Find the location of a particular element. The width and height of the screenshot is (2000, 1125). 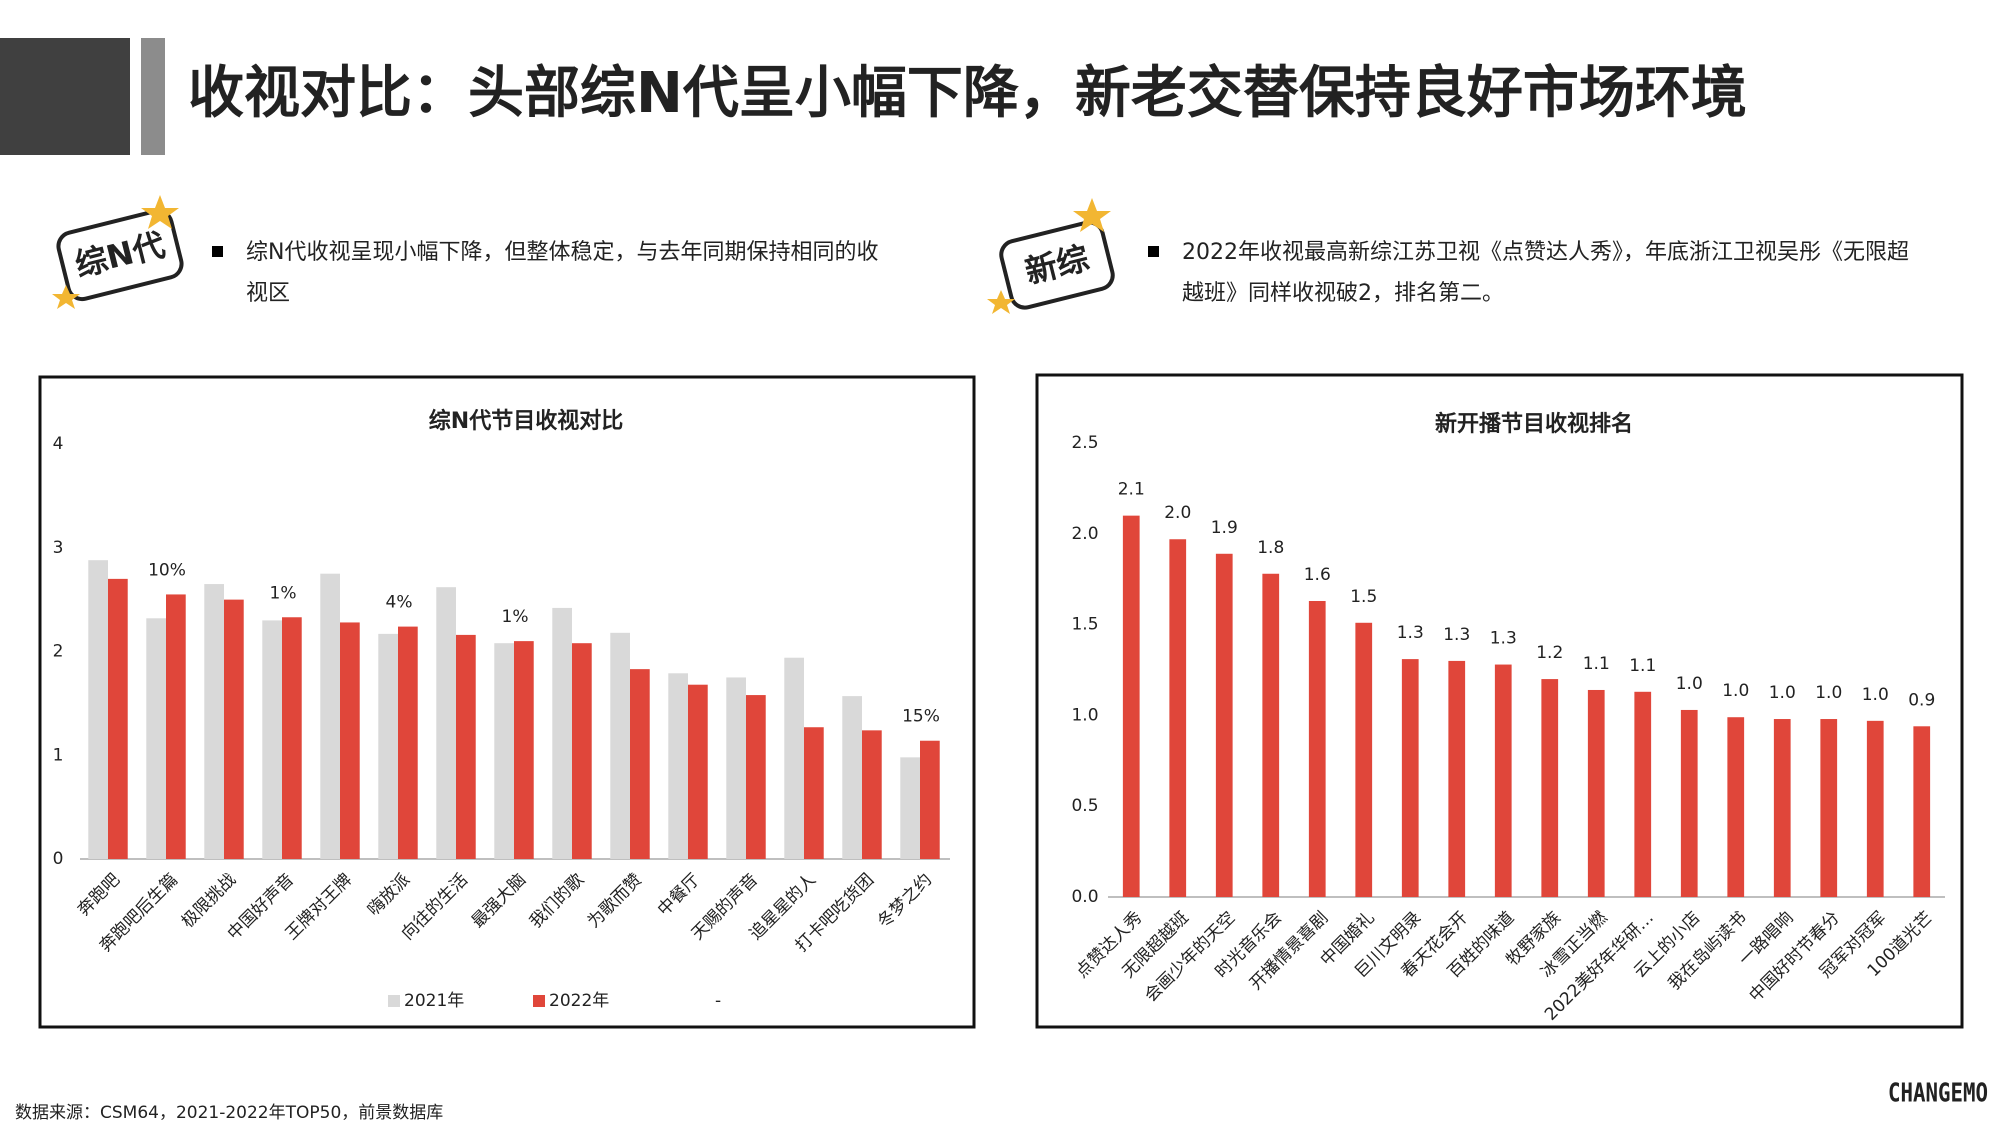

y-tick-label: 0 is located at coordinates (58, 859).